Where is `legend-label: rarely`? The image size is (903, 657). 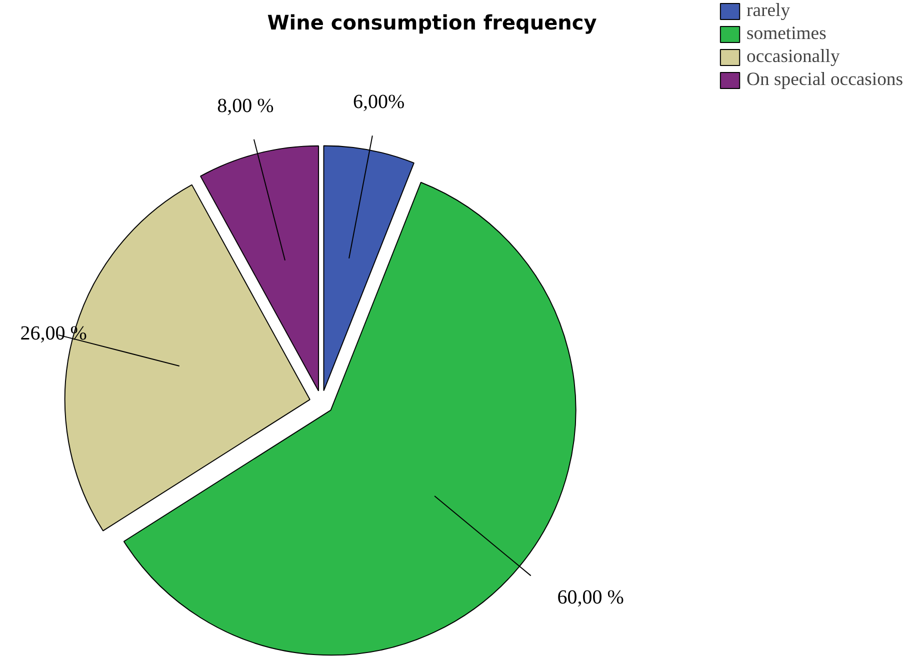
legend-label: rarely is located at coordinates (768, 11).